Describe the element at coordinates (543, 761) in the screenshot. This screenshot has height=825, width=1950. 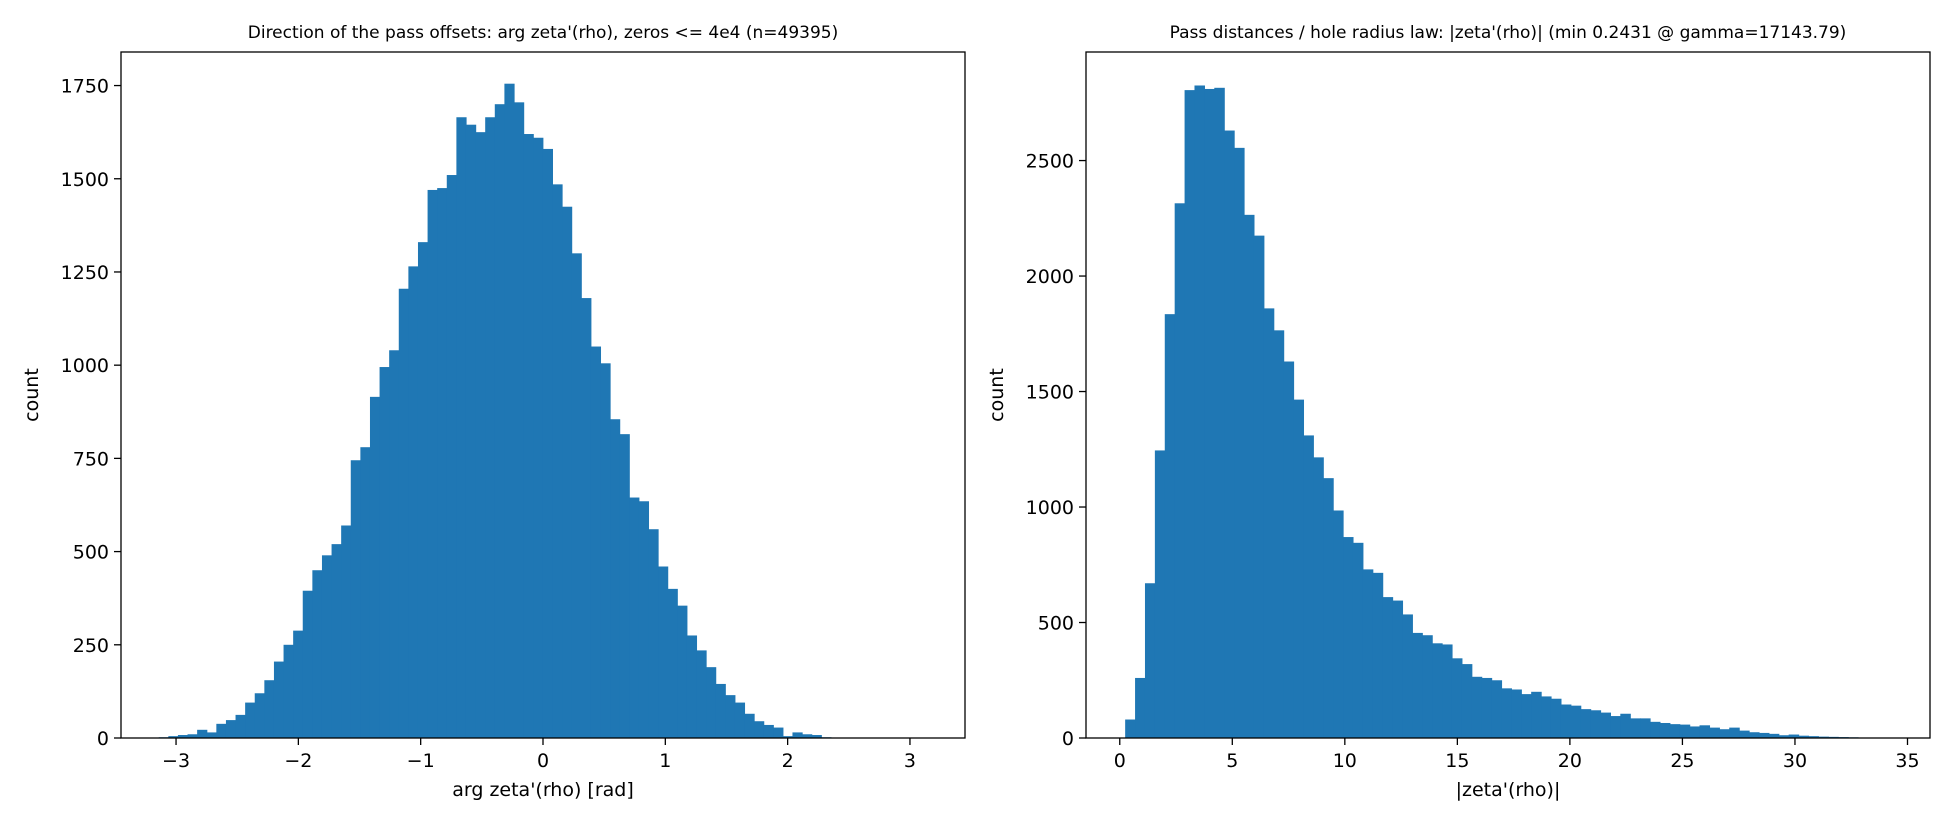
I see `left-x-tick-label: 0` at that location.